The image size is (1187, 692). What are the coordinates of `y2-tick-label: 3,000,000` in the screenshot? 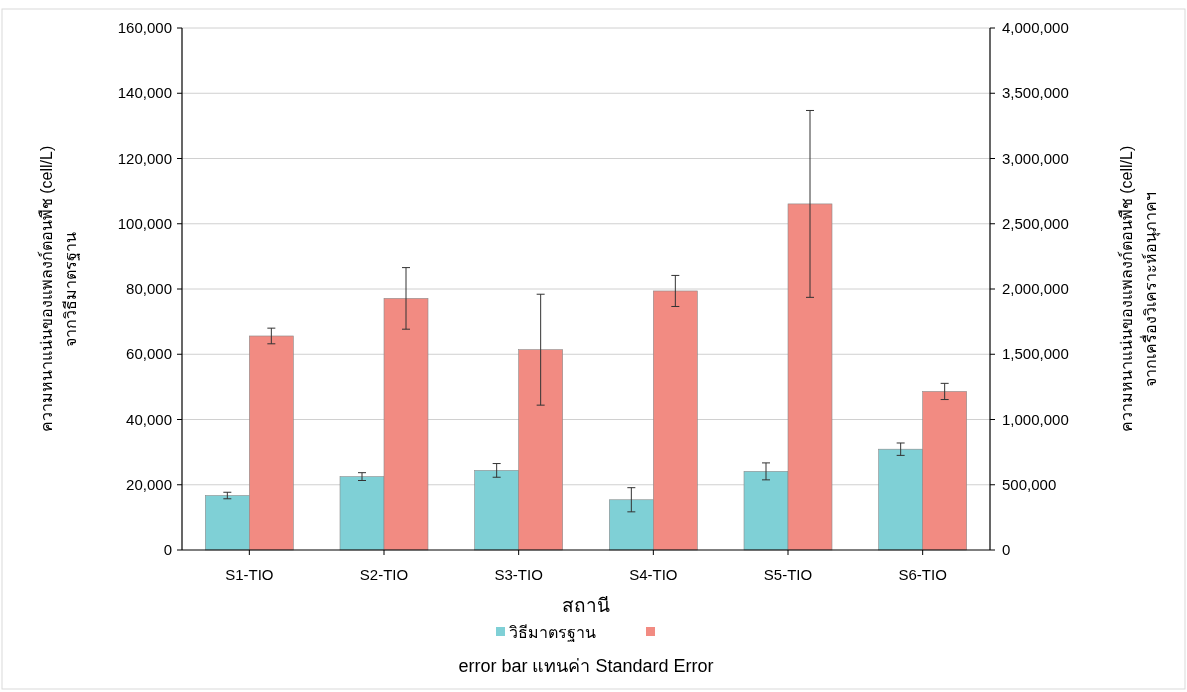 It's located at (1035, 158).